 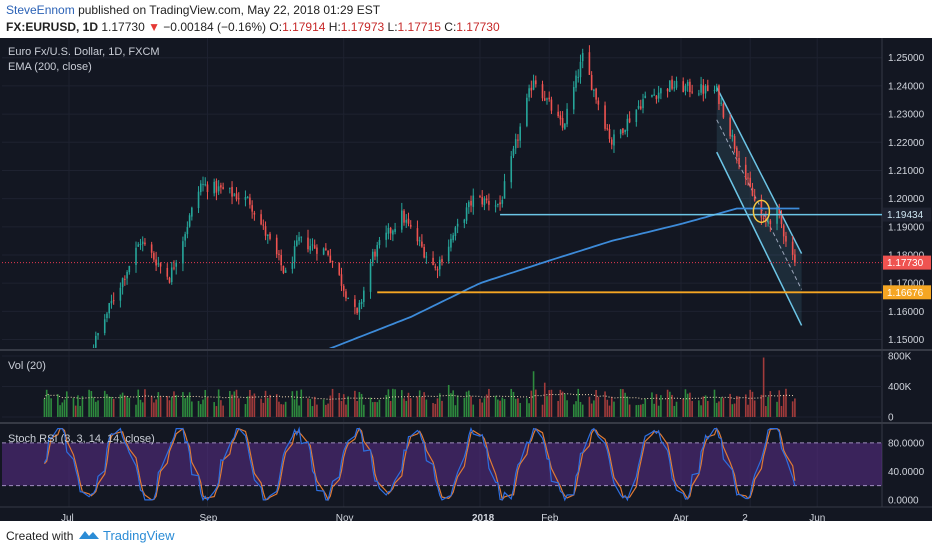 What do you see at coordinates (442, 464) in the screenshot?
I see `stoch-rsi-pane` at bounding box center [442, 464].